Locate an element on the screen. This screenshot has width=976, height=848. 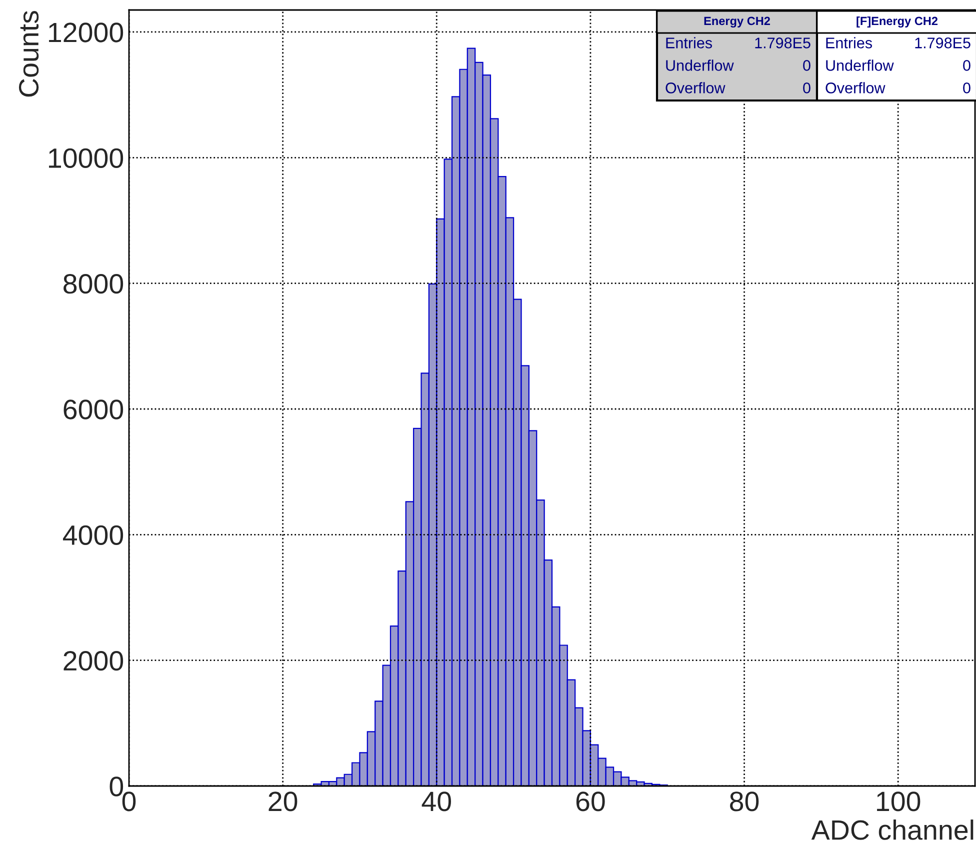
x-tick-label: 100 is located at coordinates (898, 802).